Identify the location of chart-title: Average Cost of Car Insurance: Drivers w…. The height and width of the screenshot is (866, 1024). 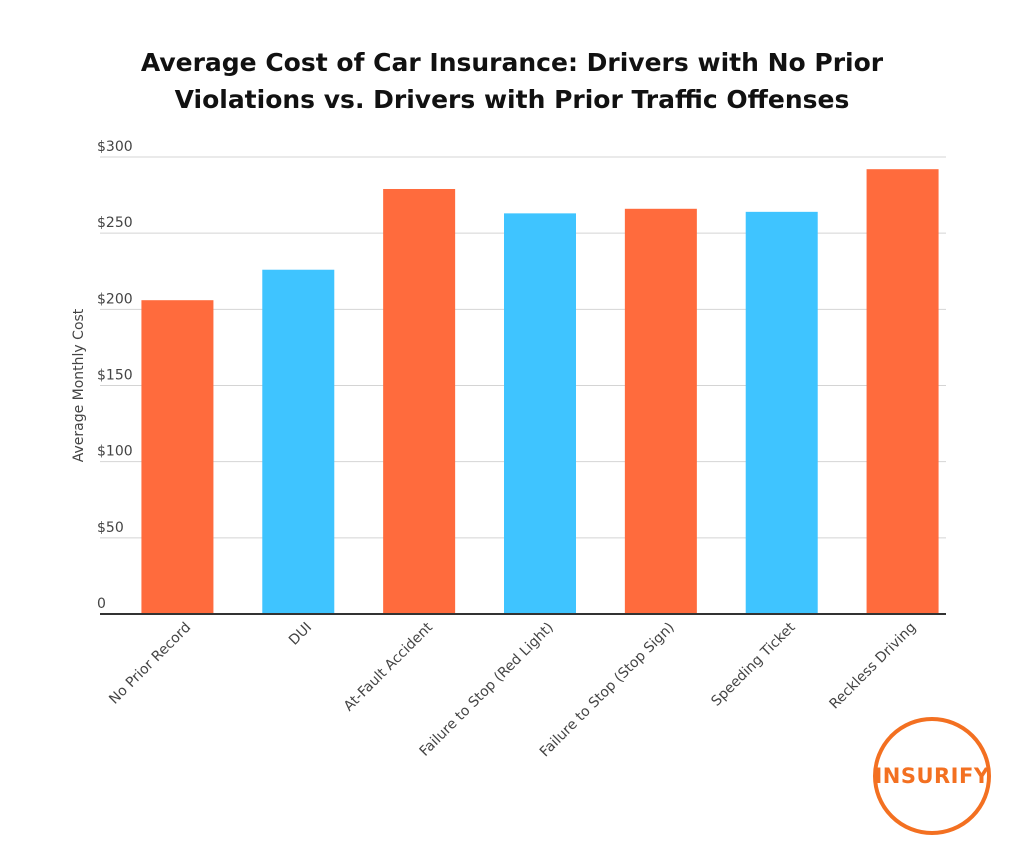
(512, 81).